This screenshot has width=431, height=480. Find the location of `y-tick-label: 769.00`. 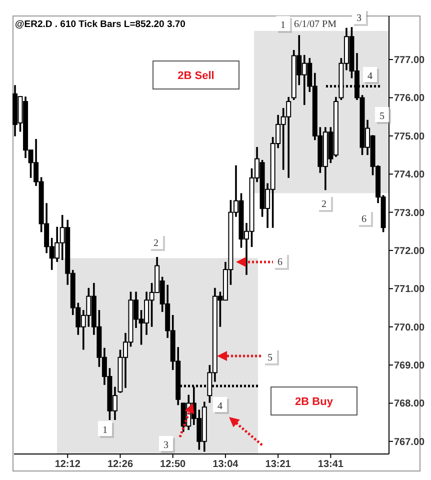

y-tick-label: 769.00 is located at coordinates (410, 366).